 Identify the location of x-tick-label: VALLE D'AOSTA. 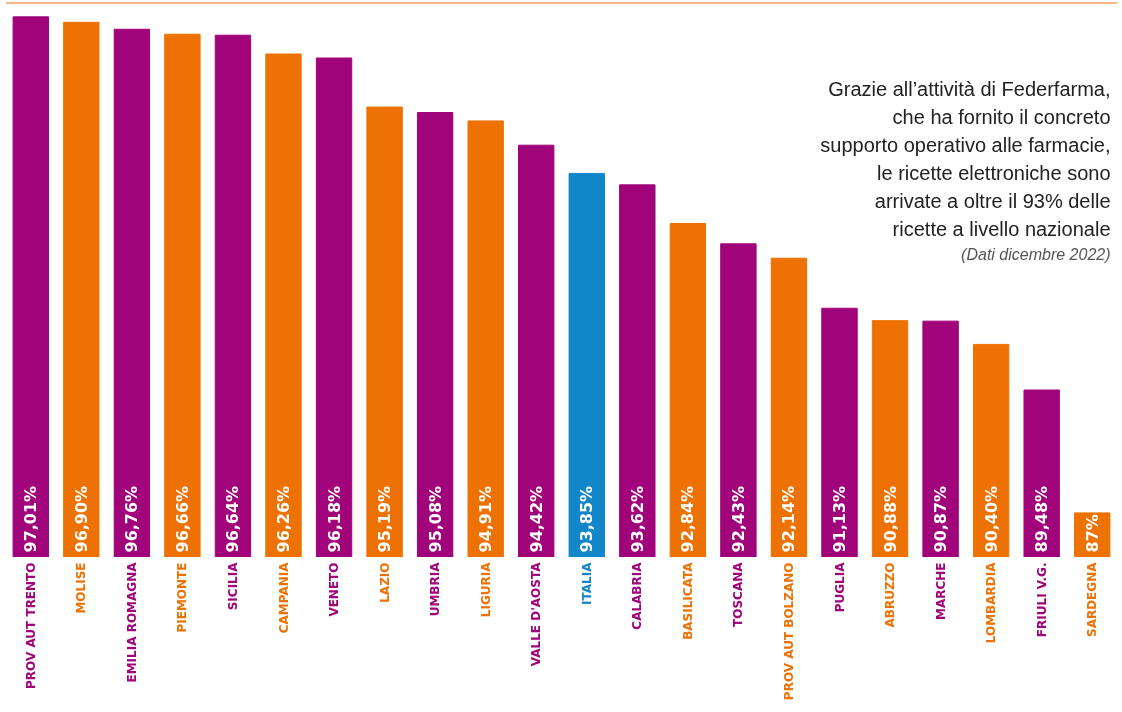
(536, 614).